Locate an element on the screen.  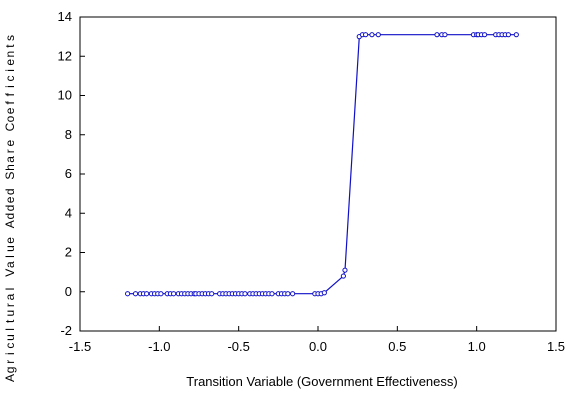
y-axis-title-char: n is located at coordinates (10, 54).